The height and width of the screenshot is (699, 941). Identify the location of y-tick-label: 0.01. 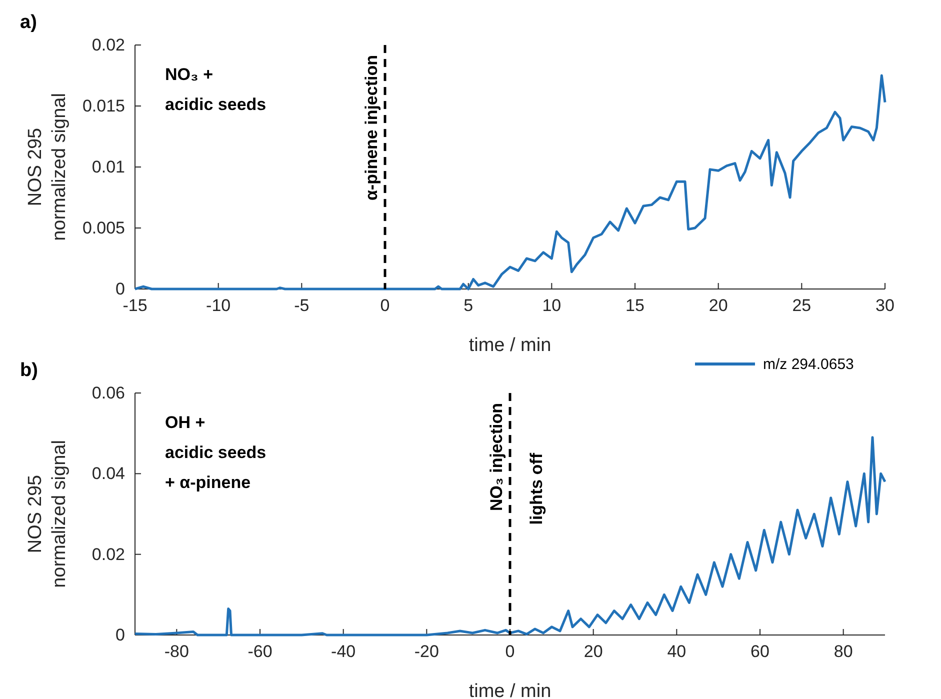
(108, 166).